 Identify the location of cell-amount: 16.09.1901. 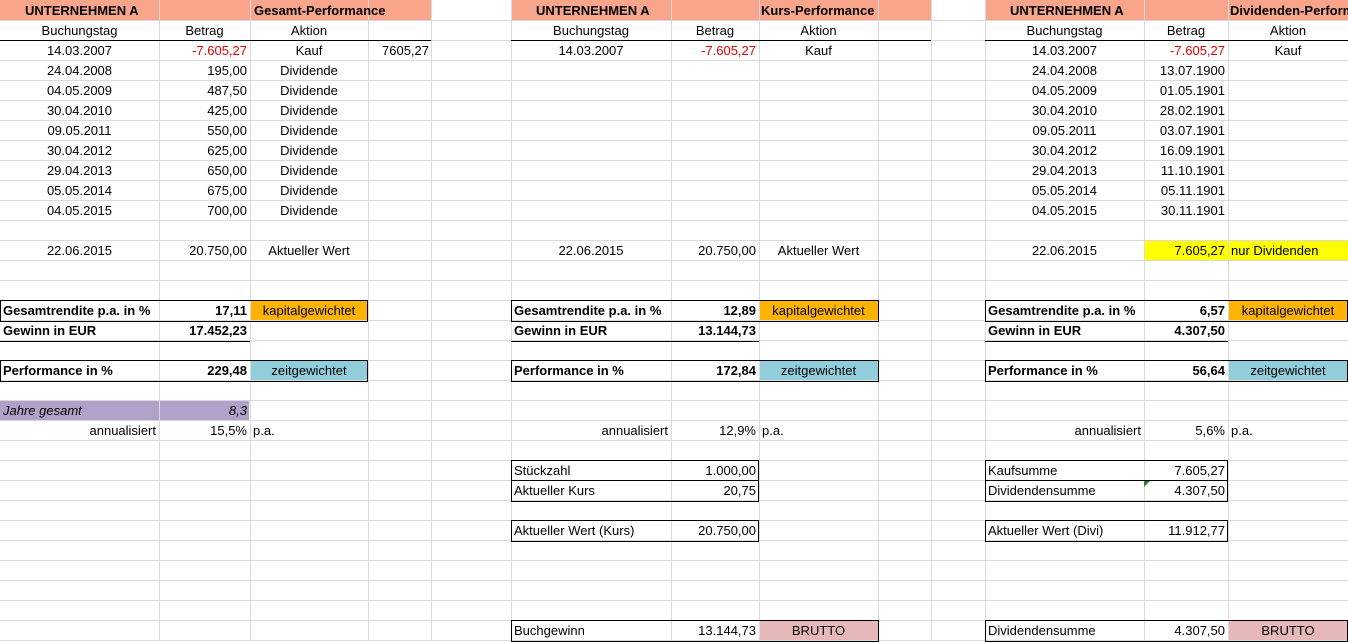
(1192, 150).